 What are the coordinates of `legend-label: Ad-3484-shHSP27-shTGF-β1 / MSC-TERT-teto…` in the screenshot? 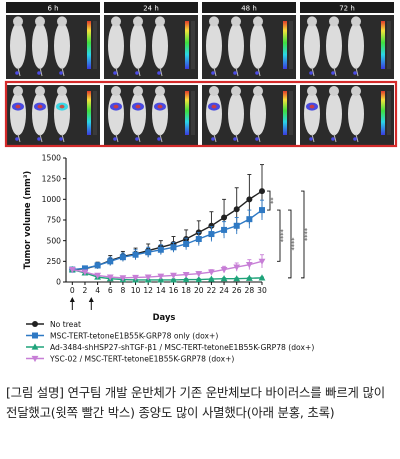 It's located at (182, 347).